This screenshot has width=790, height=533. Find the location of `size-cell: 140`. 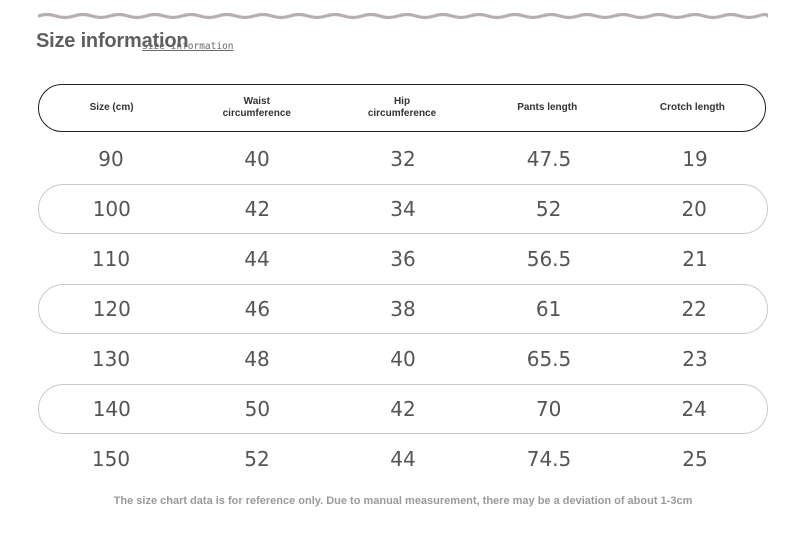

size-cell: 140 is located at coordinates (111, 409).